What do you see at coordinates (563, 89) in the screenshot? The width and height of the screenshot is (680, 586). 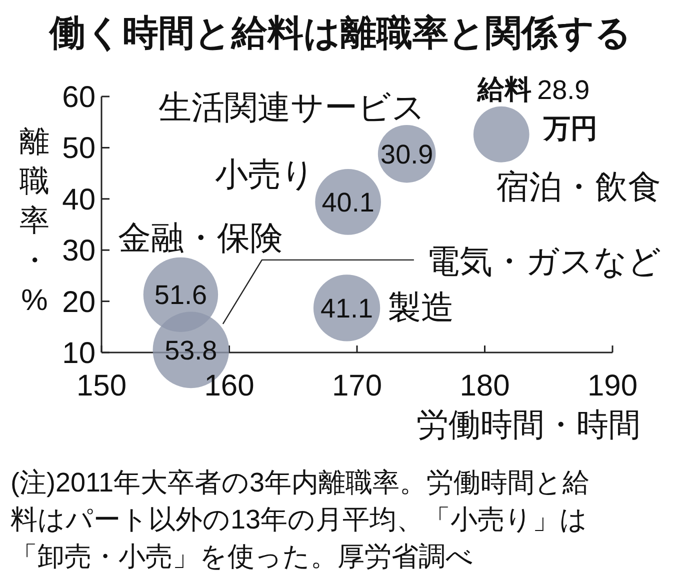 I see `data-label: 28.9` at bounding box center [563, 89].